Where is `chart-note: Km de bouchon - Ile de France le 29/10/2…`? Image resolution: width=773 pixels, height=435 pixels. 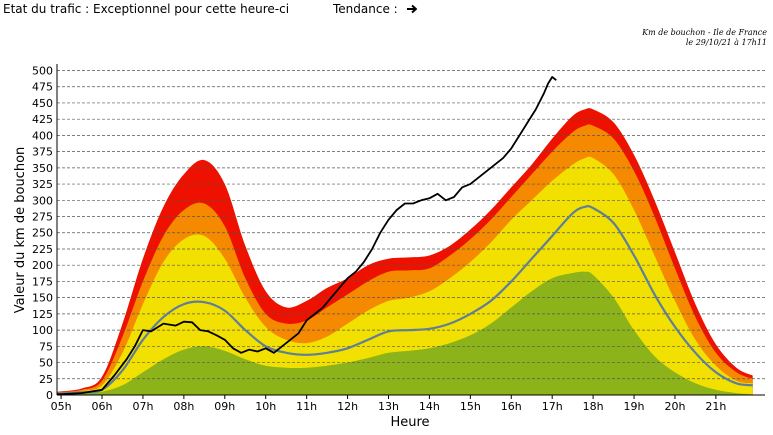
chart-note: Km de bouchon - Ile de France le 29/10/2… is located at coordinates (704, 38).